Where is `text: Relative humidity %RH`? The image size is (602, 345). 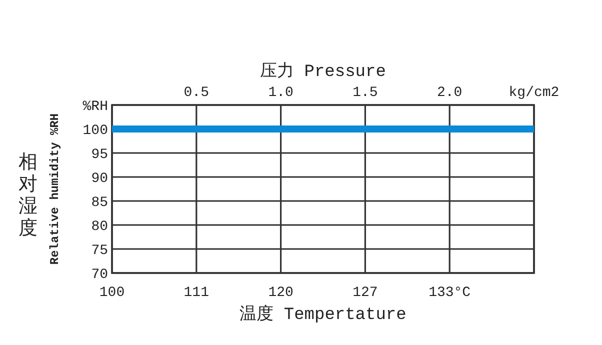
text: Relative humidity %RH is located at coordinates (55, 189).